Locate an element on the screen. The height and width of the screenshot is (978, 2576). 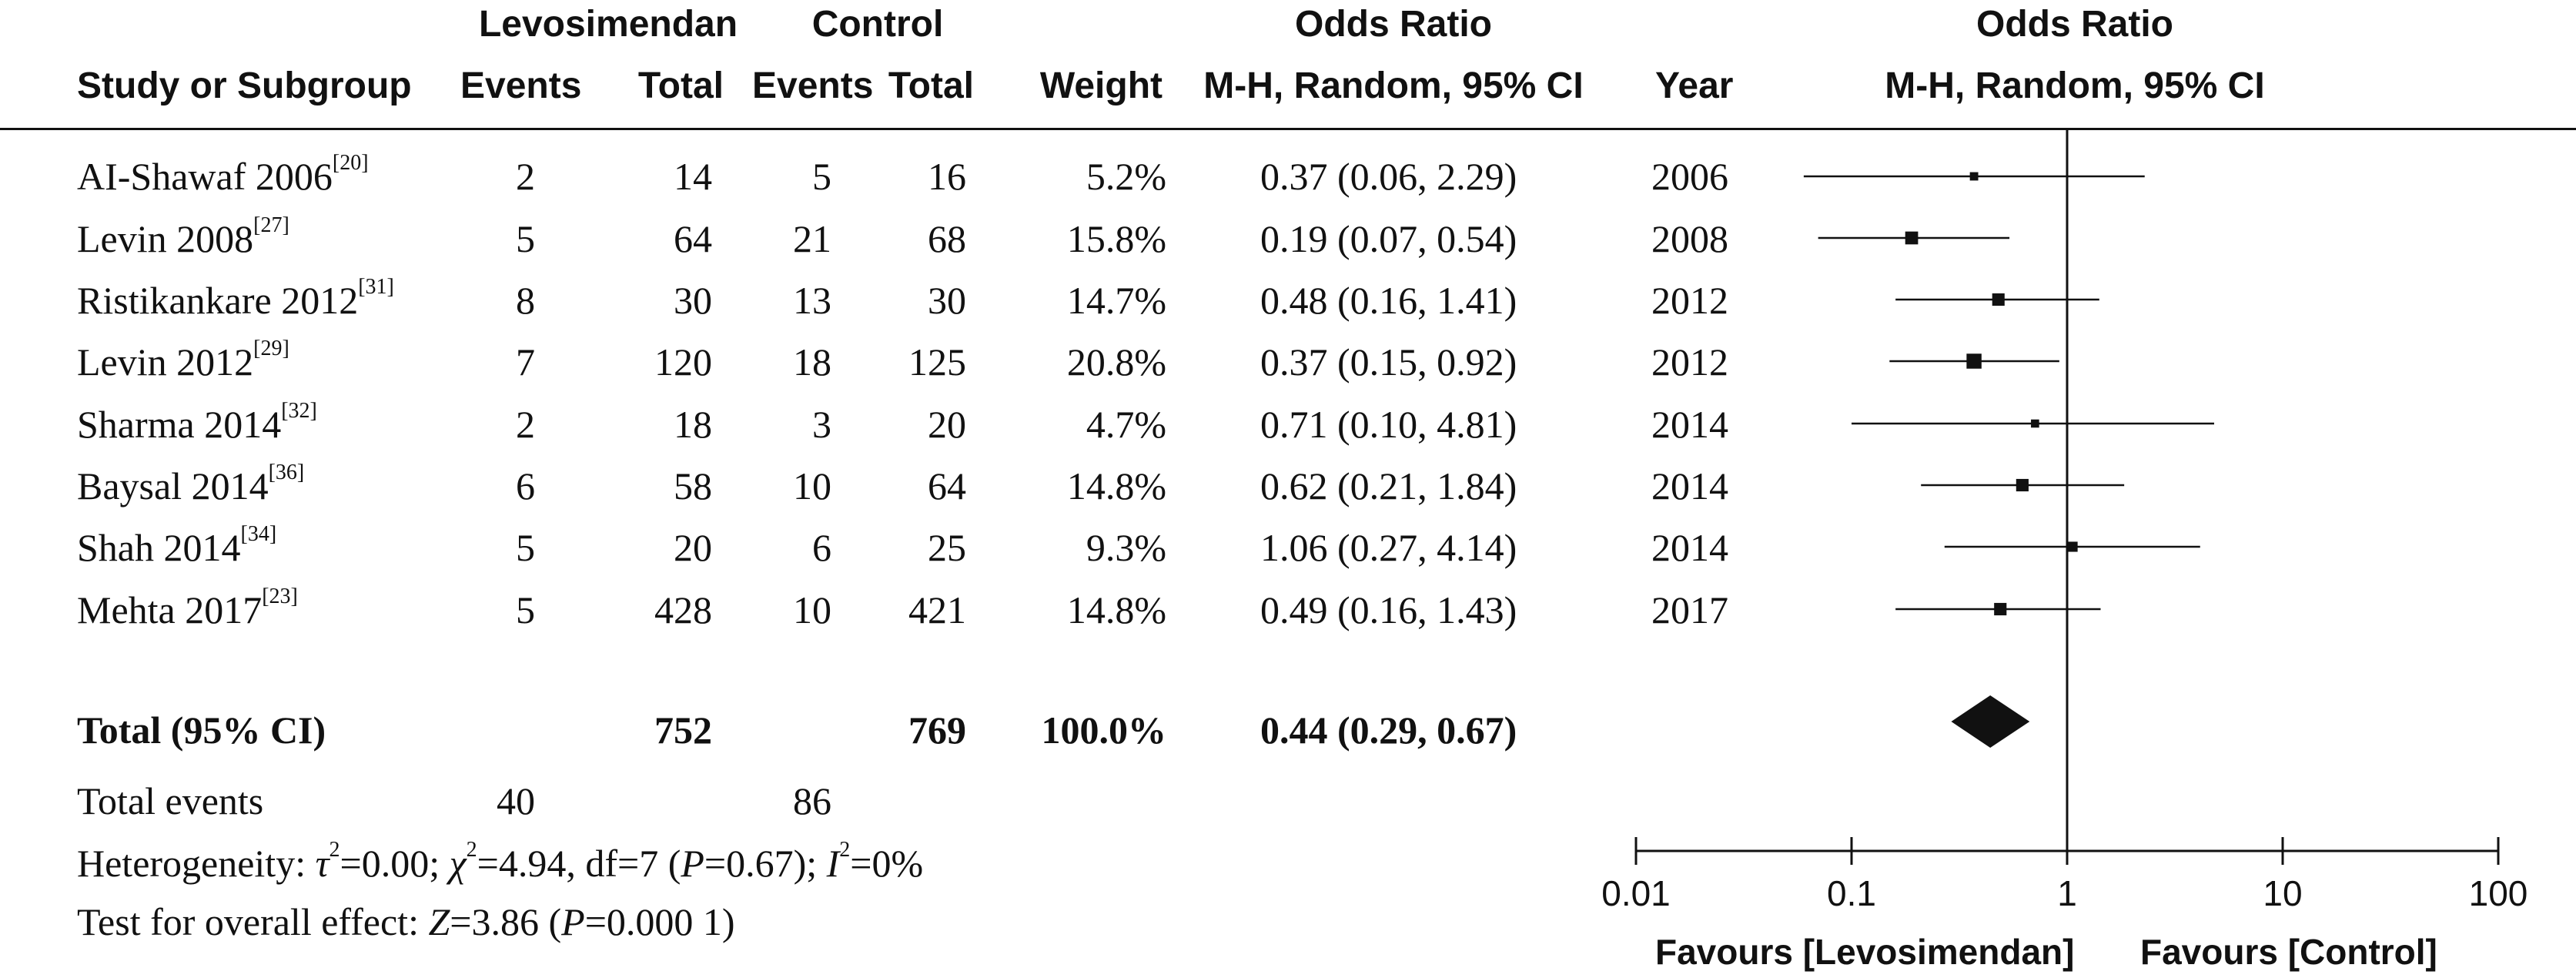
levo-total: 30 is located at coordinates (693, 300).